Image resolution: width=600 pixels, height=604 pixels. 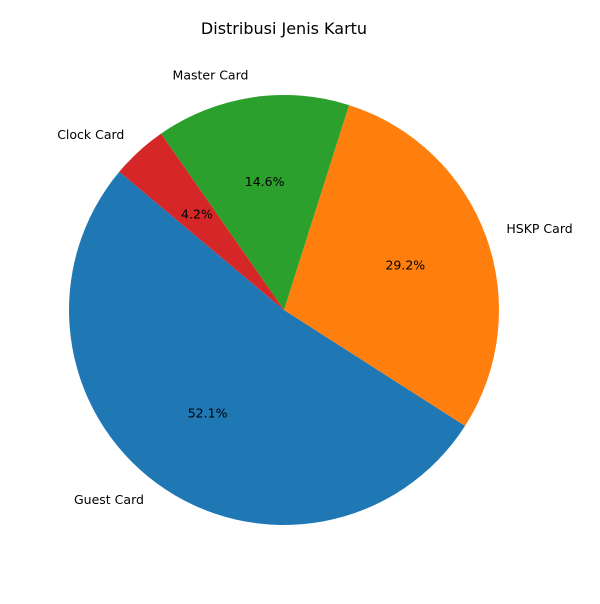 I want to click on slice-percent-hskp-card: 29.2%, so click(x=405, y=265).